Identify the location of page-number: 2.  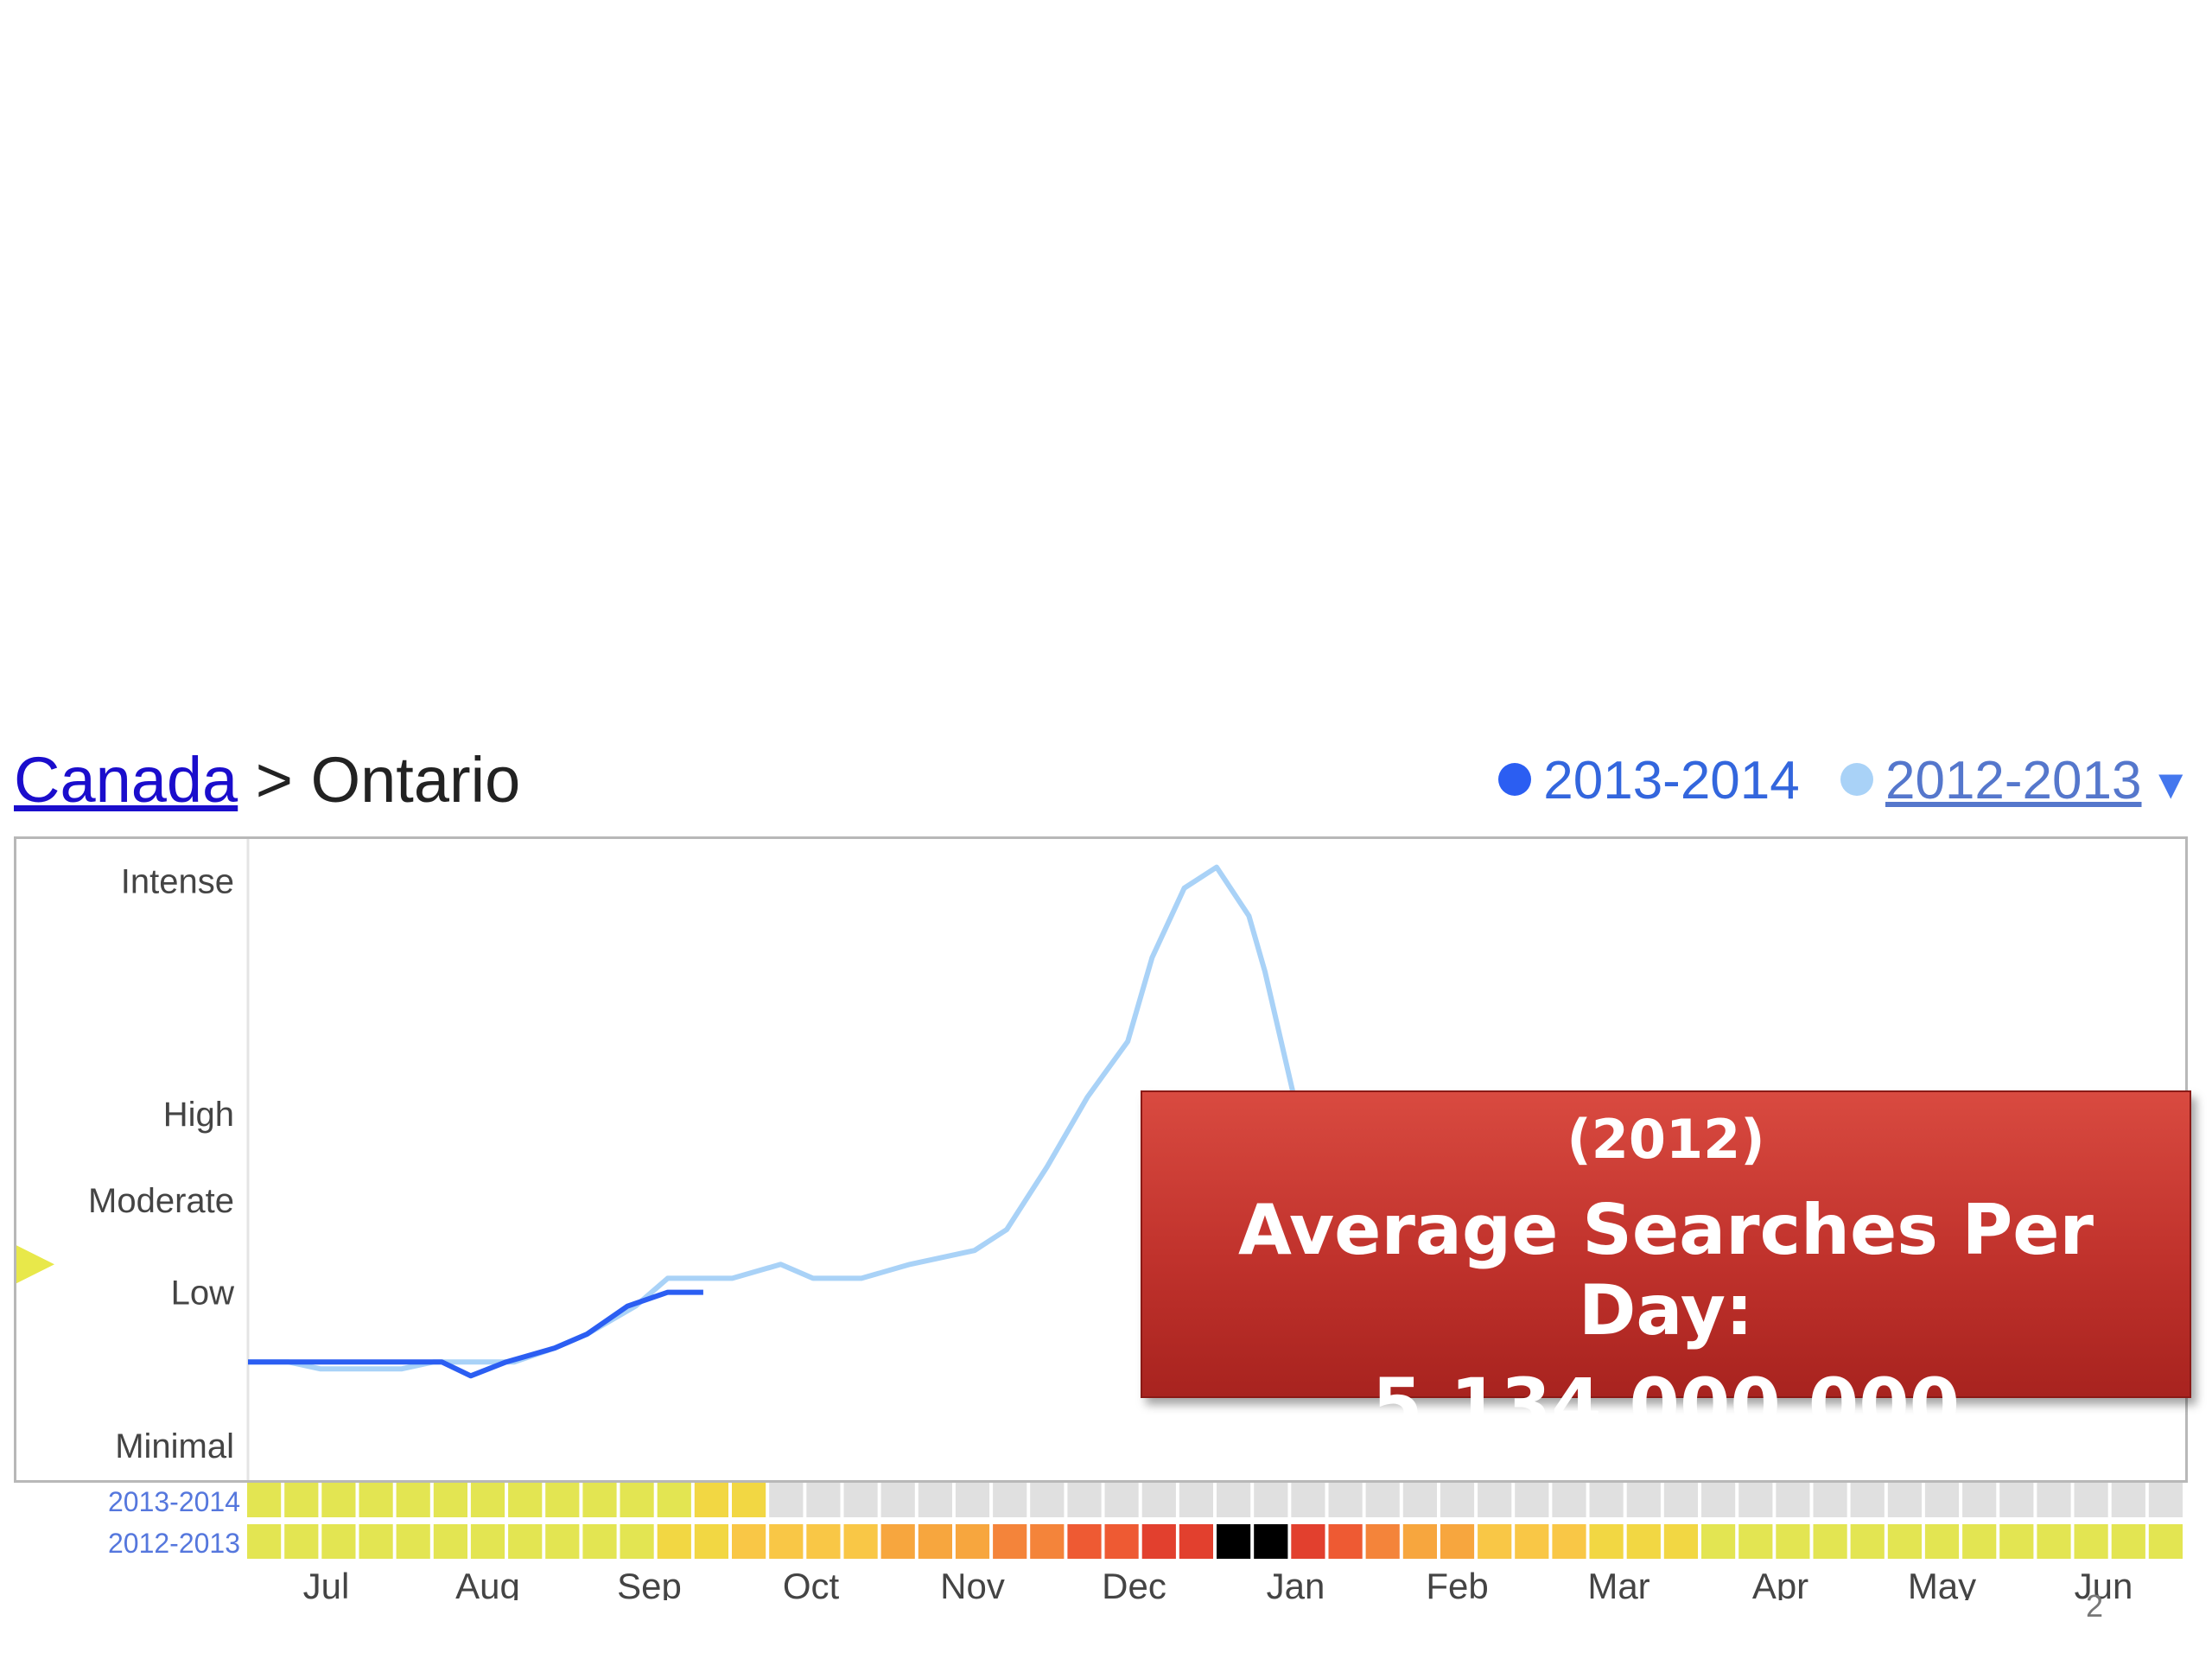
(2095, 1606).